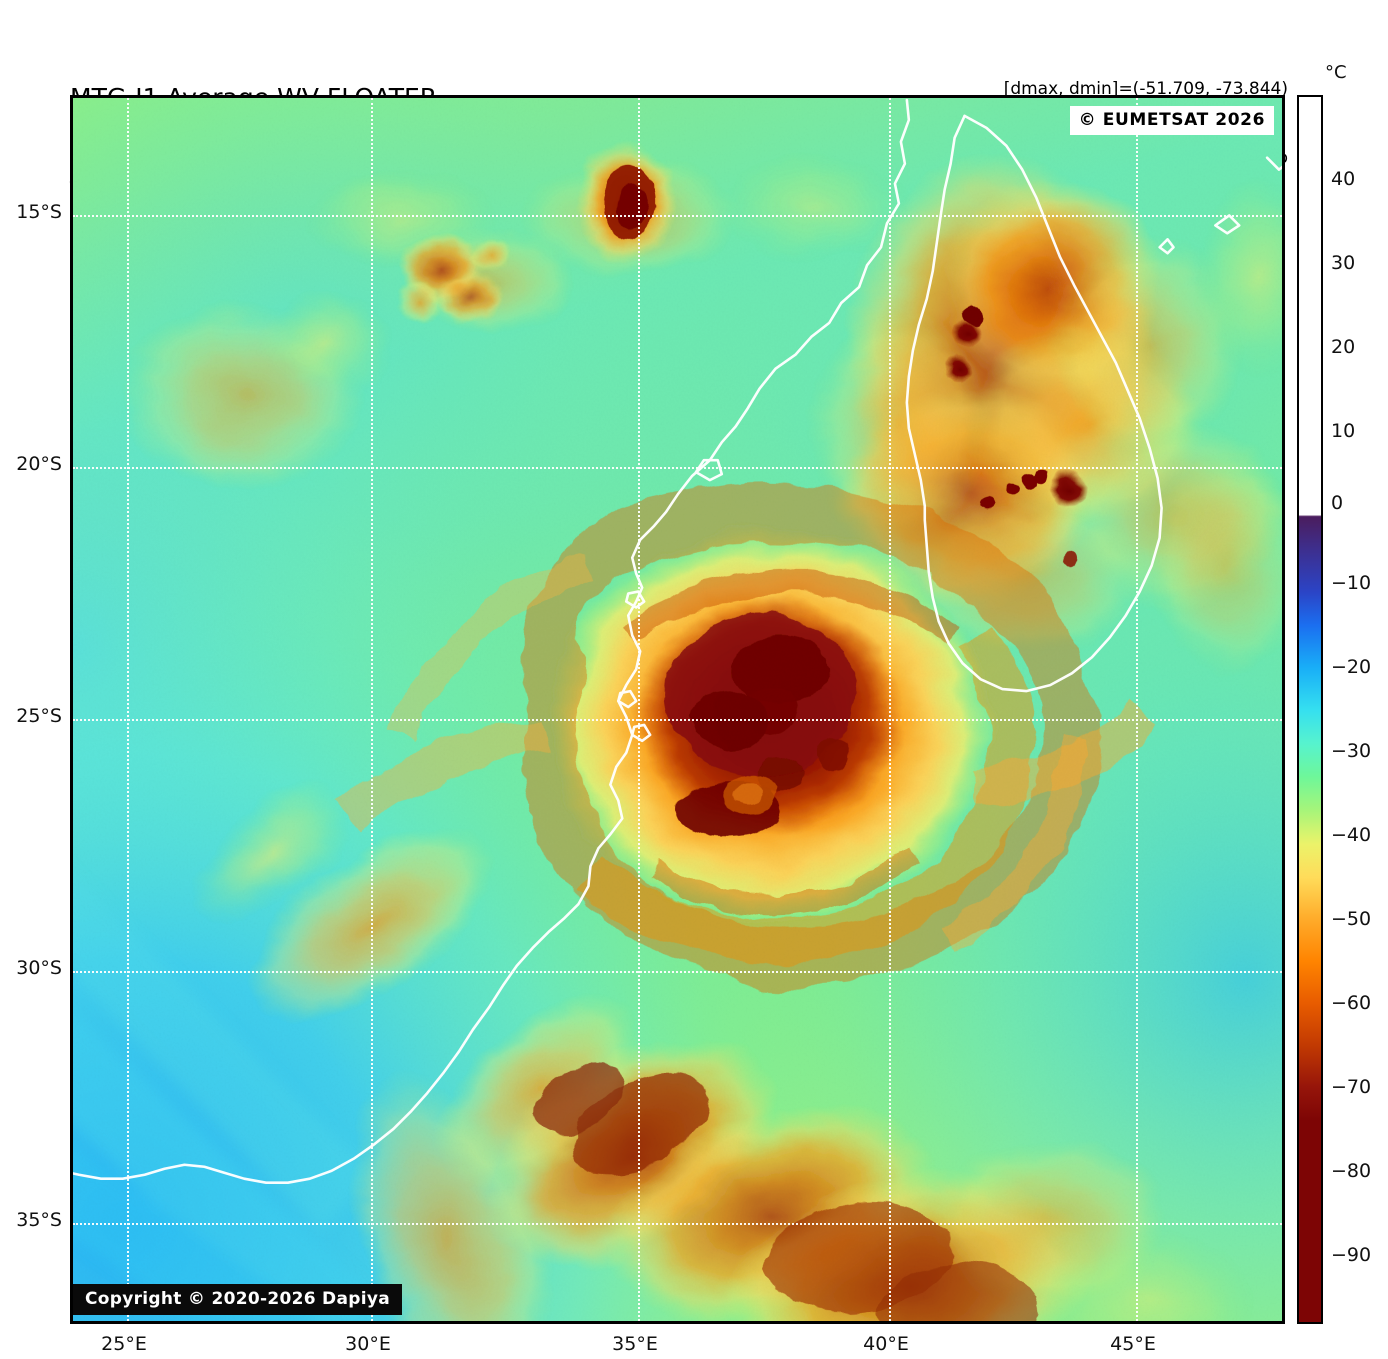  I want to click on lat-tick-35S: 35°S, so click(39, 1220).